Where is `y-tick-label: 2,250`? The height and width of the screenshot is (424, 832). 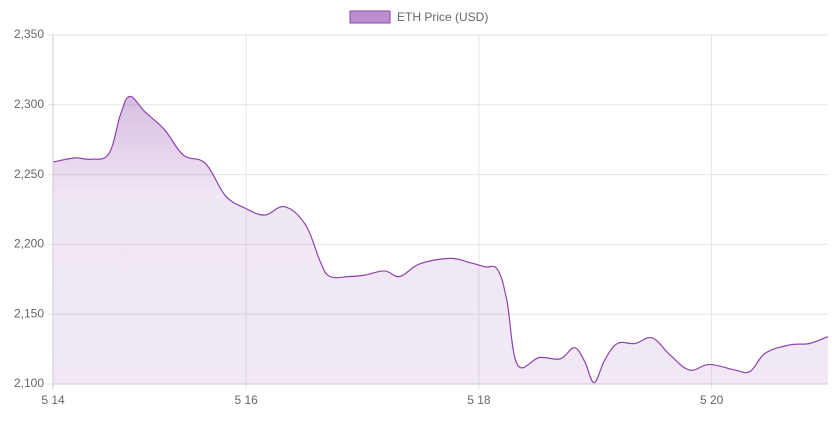 y-tick-label: 2,250 is located at coordinates (29, 174).